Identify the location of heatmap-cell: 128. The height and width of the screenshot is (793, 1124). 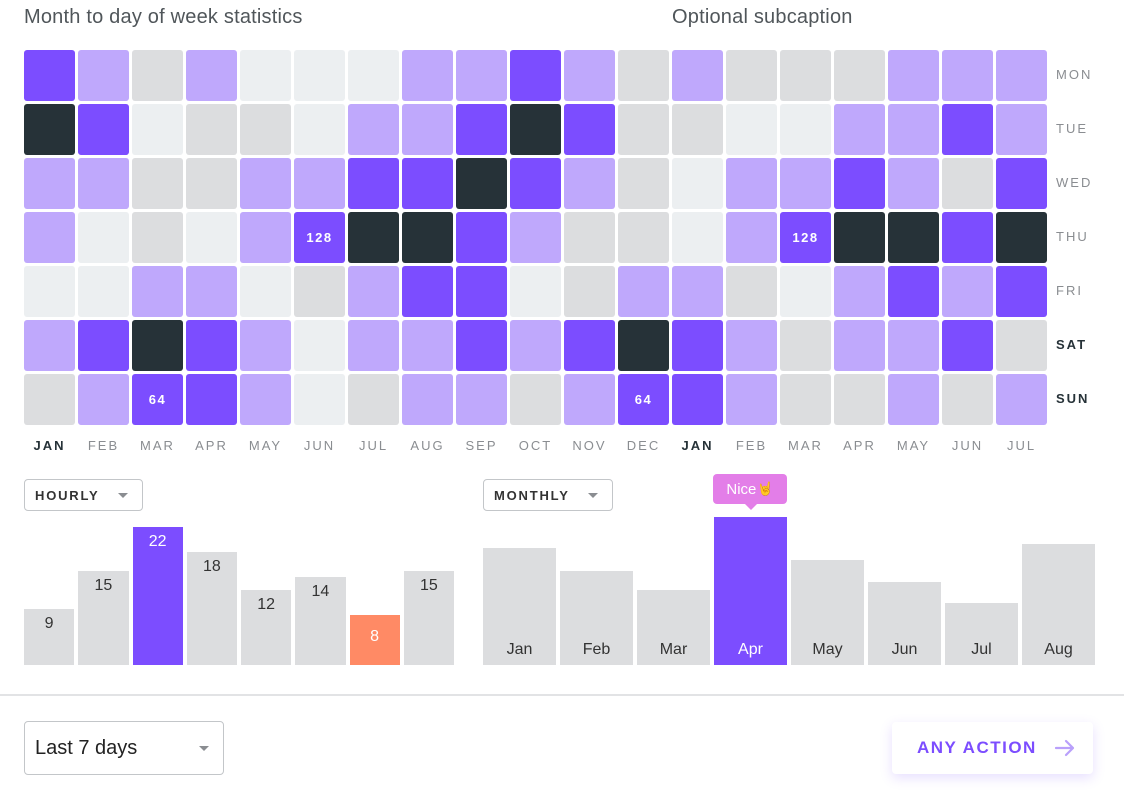
(805, 237).